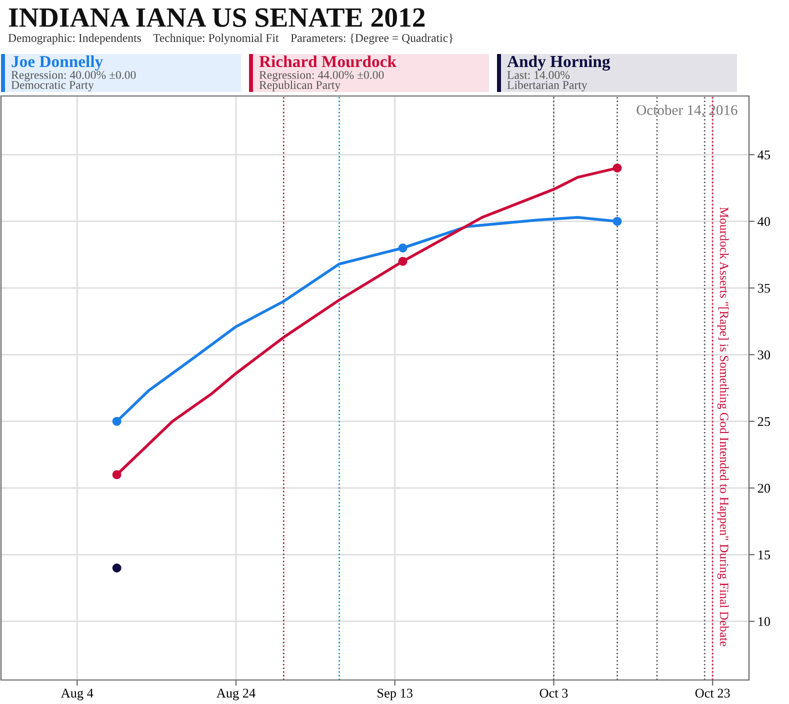  Describe the element at coordinates (764, 421) in the screenshot. I see `y-tick-label: 25` at that location.